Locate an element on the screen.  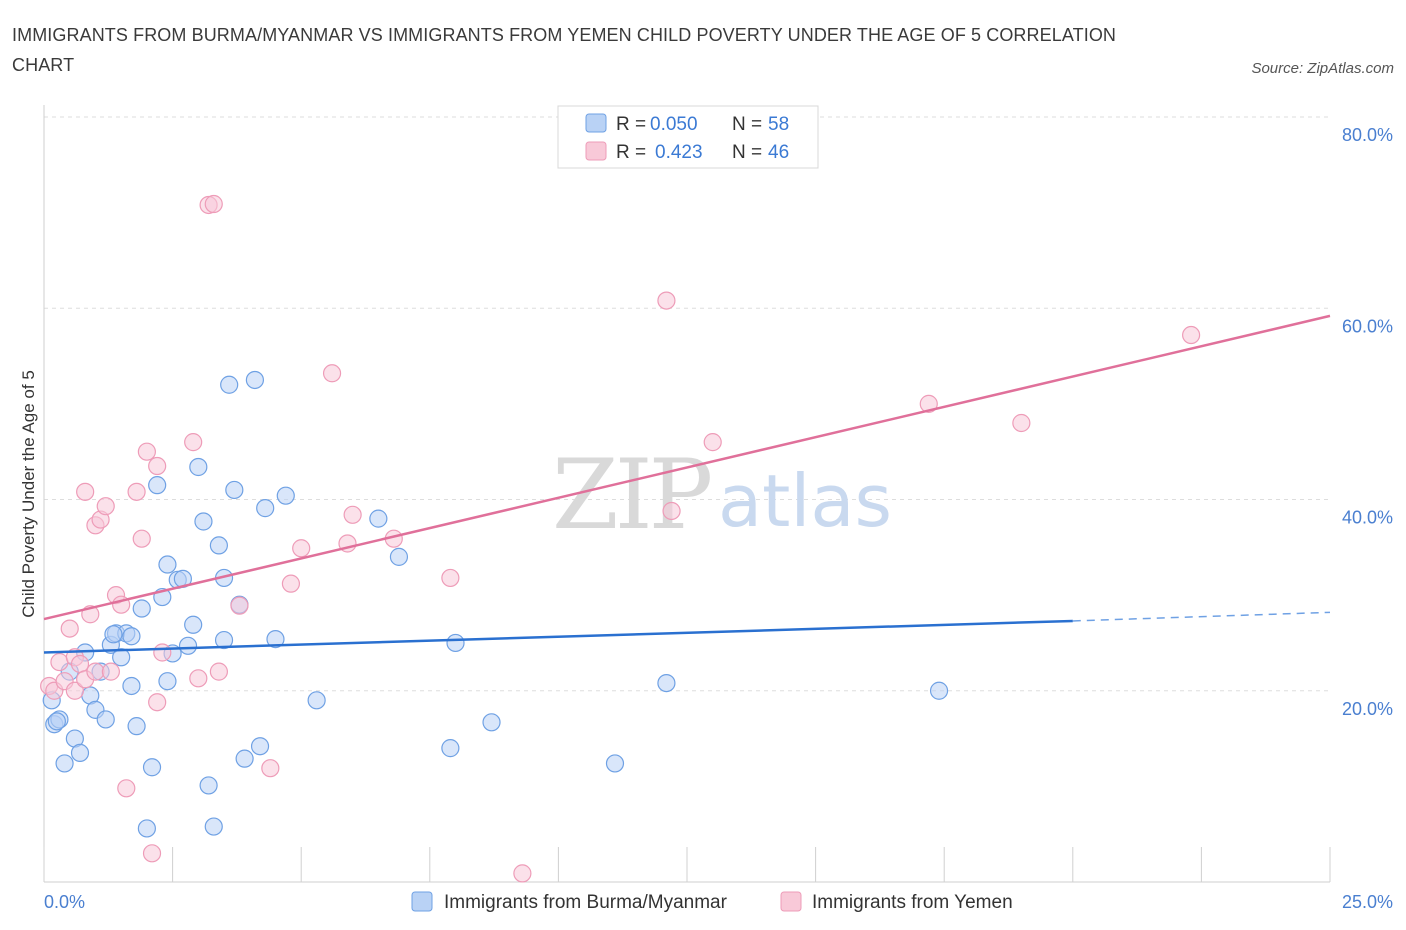
watermark: ZIP atlas is located at coordinates (722, 495).